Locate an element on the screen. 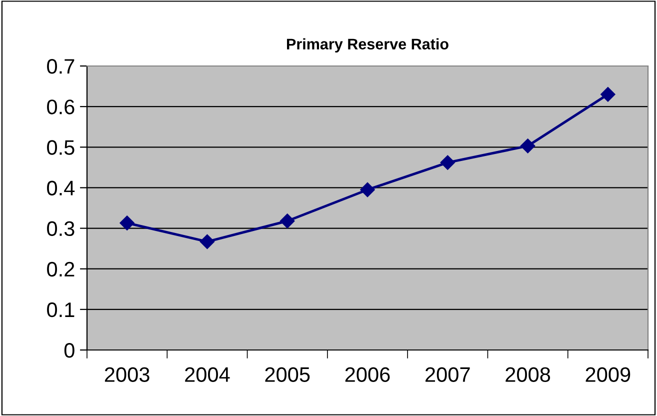 Image resolution: width=657 pixels, height=416 pixels. x-tick-label: 2005 is located at coordinates (287, 374).